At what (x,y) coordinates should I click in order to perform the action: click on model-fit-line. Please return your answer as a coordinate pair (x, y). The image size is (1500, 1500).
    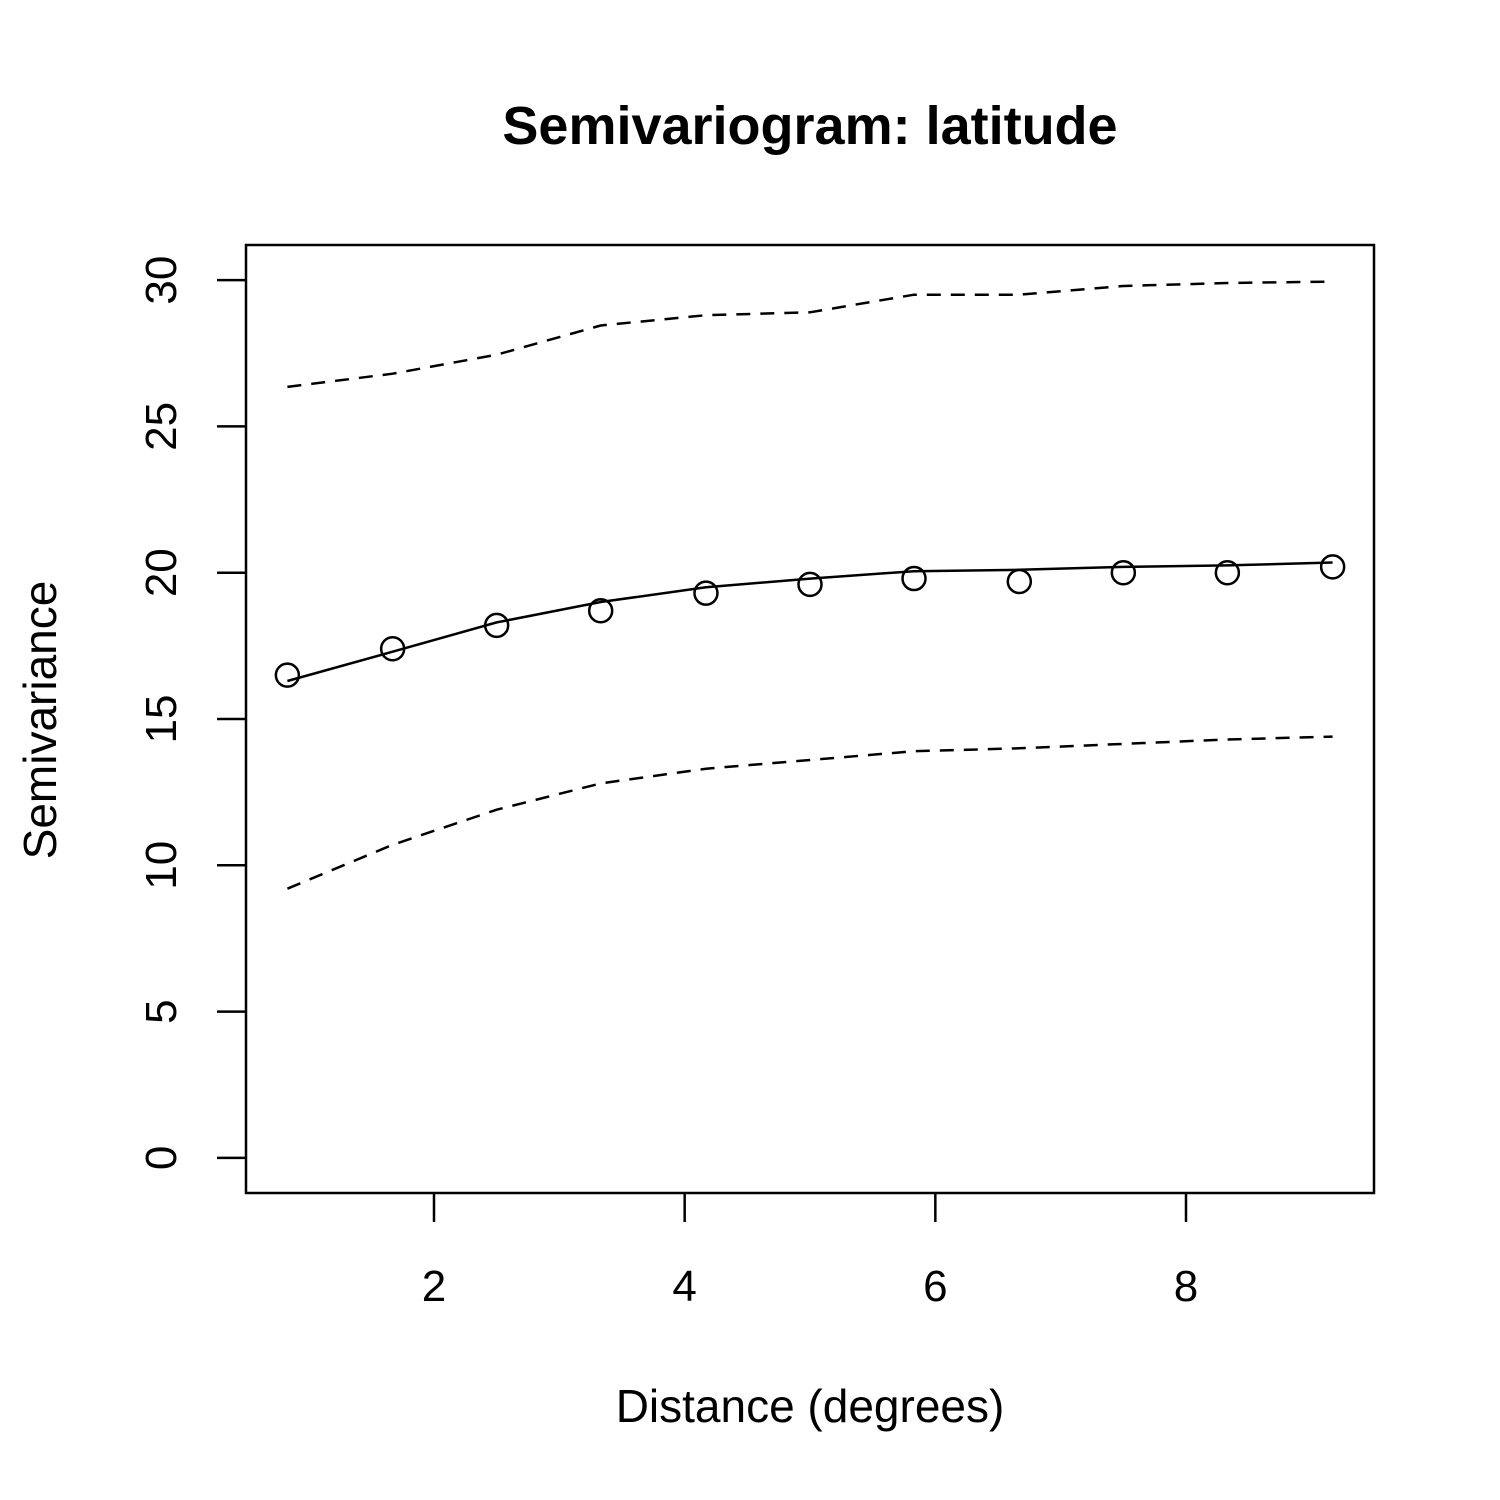
    Looking at the image, I should click on (810, 622).